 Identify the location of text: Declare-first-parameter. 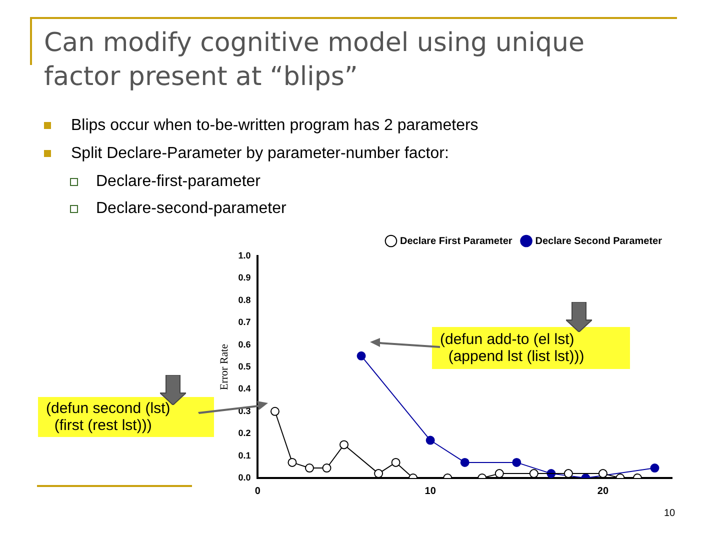
(178, 182).